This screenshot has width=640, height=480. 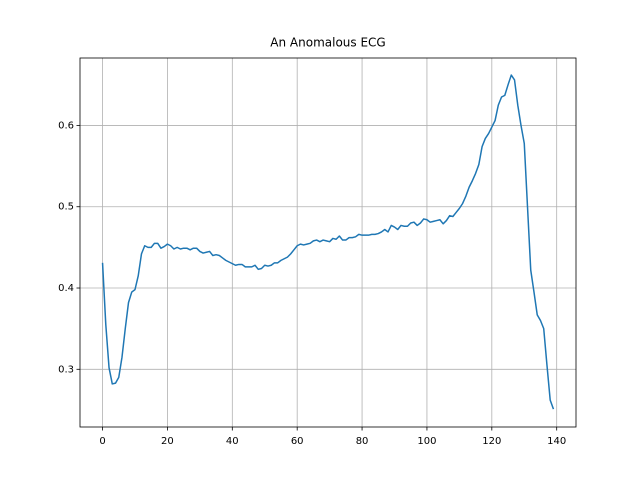 What do you see at coordinates (327, 43) in the screenshot?
I see `chart-title: An Anomalous ECG` at bounding box center [327, 43].